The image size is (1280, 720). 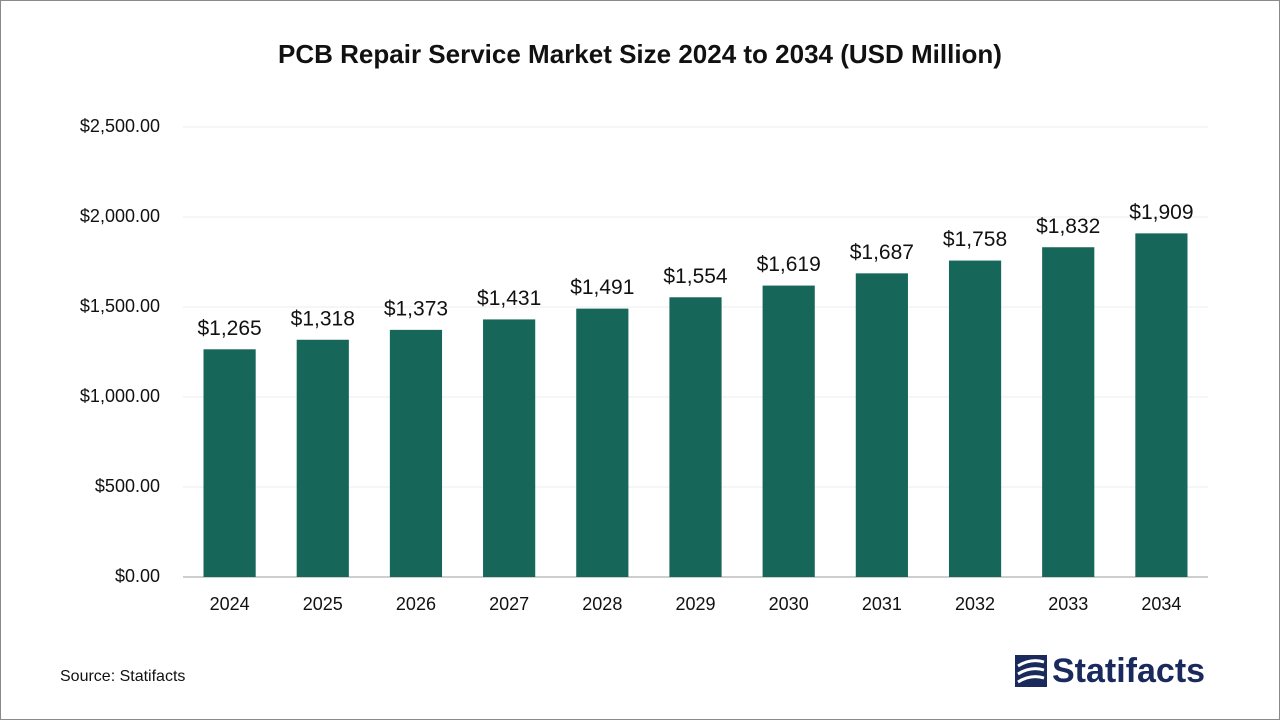 I want to click on x-tick-label: 2034, so click(x=1161, y=604).